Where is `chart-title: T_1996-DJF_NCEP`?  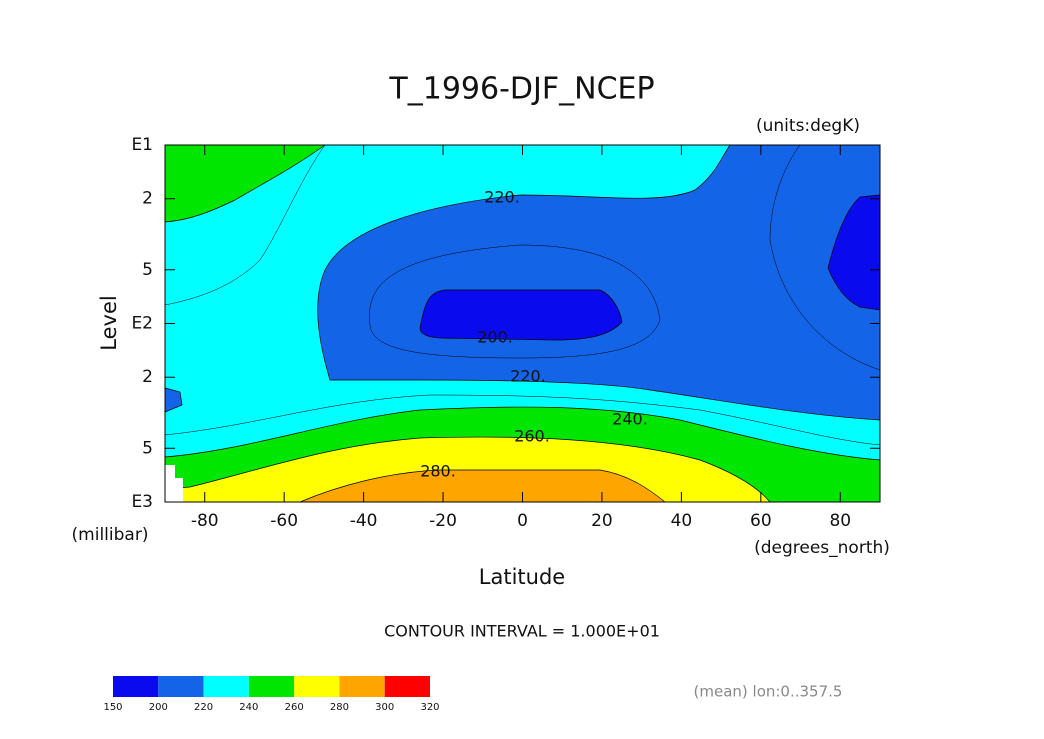
chart-title: T_1996-DJF_NCEP is located at coordinates (521, 89).